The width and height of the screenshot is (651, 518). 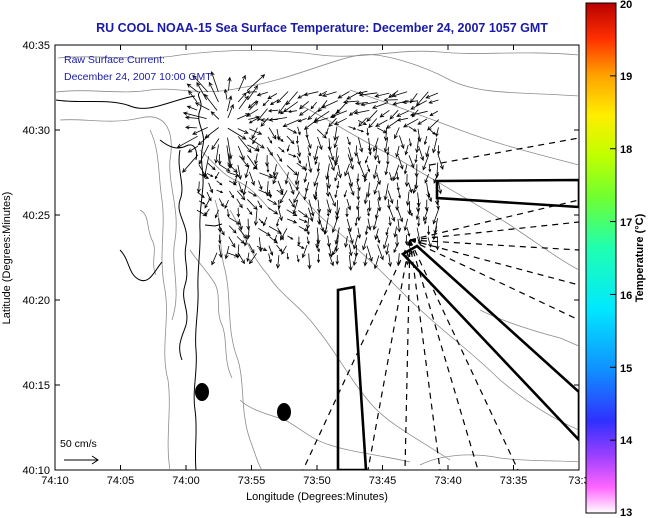 What do you see at coordinates (578, 481) in the screenshot?
I see `x-tick-label: 73:3` at bounding box center [578, 481].